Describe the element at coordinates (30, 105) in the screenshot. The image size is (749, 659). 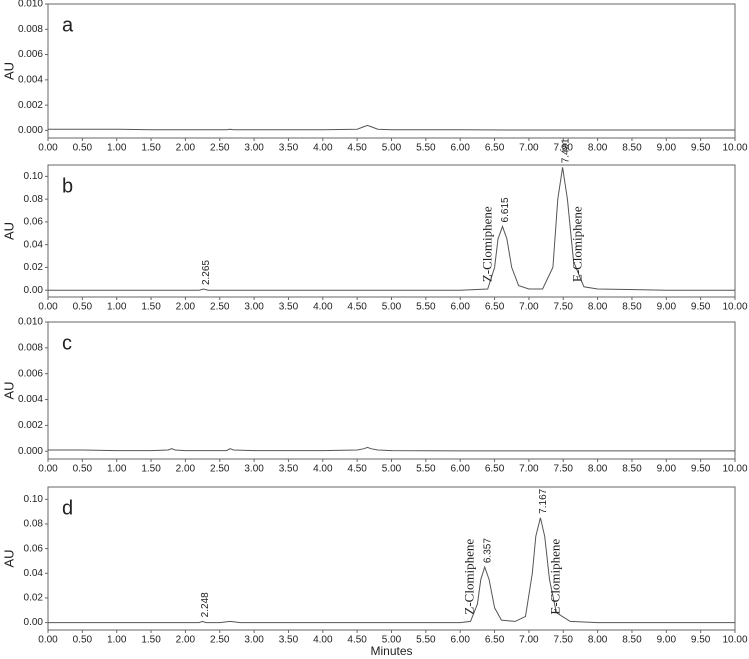
I see `y-tick-label: 0.002` at that location.